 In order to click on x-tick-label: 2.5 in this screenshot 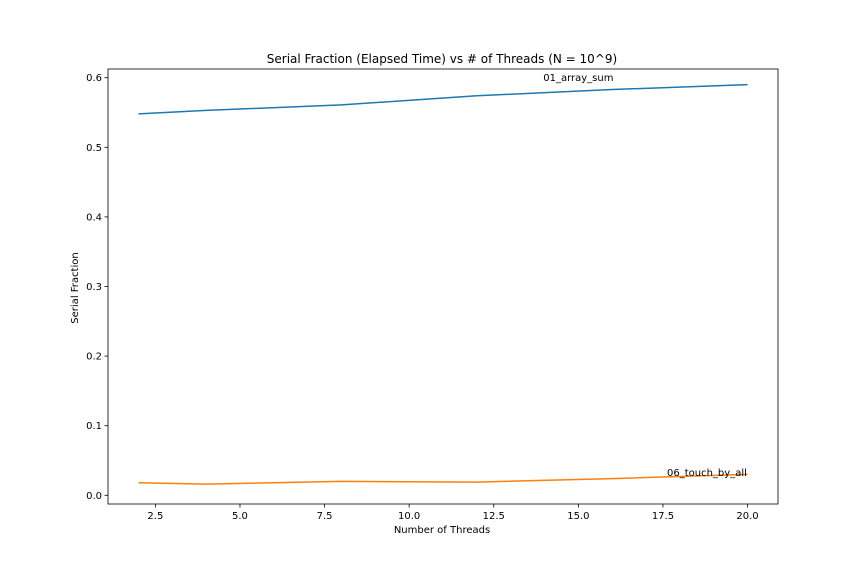, I will do `click(155, 516)`.